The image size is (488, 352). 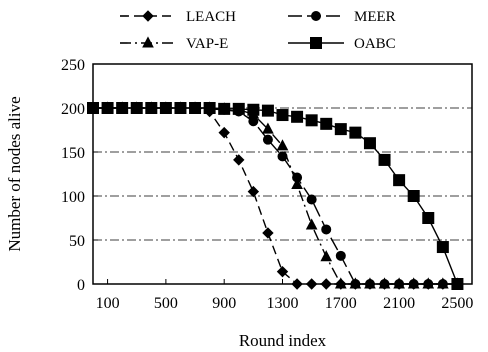 I want to click on legend-item-leach: LEACH, so click(x=178, y=17).